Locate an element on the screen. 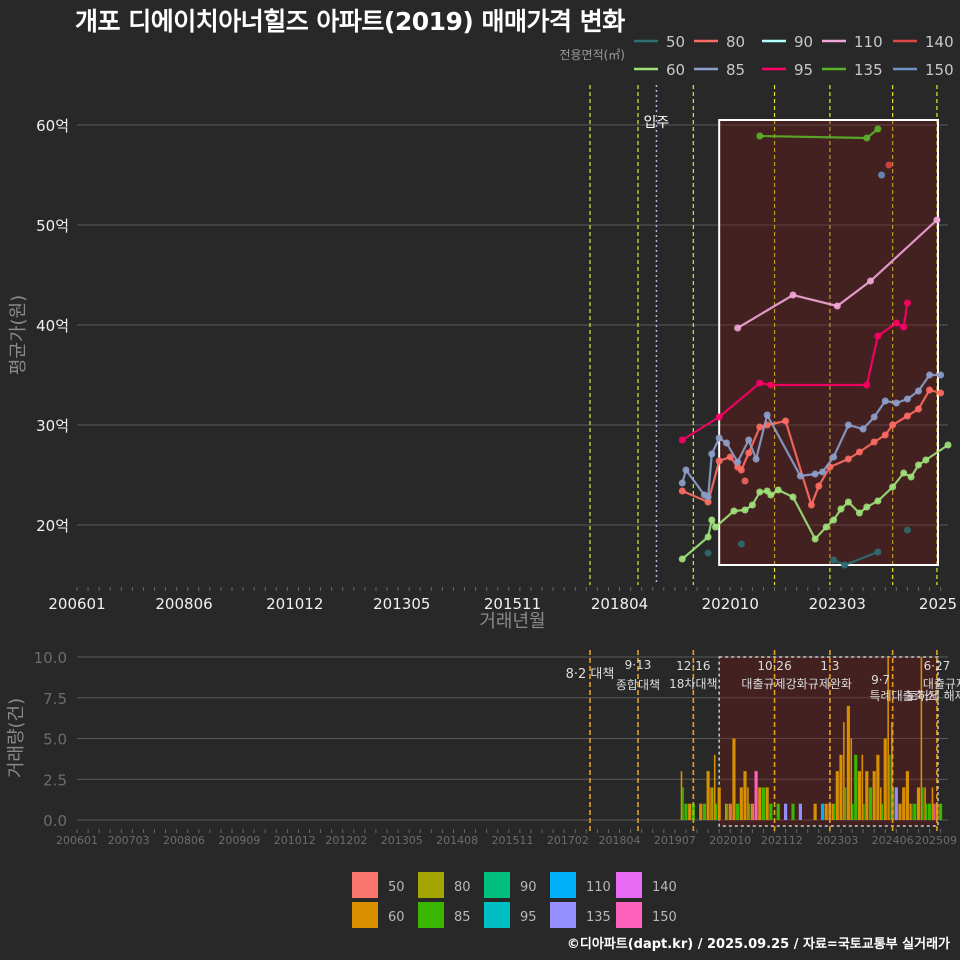 The width and height of the screenshot is (960, 960). top-x-axis-title: 거래년월 is located at coordinates (512, 621).